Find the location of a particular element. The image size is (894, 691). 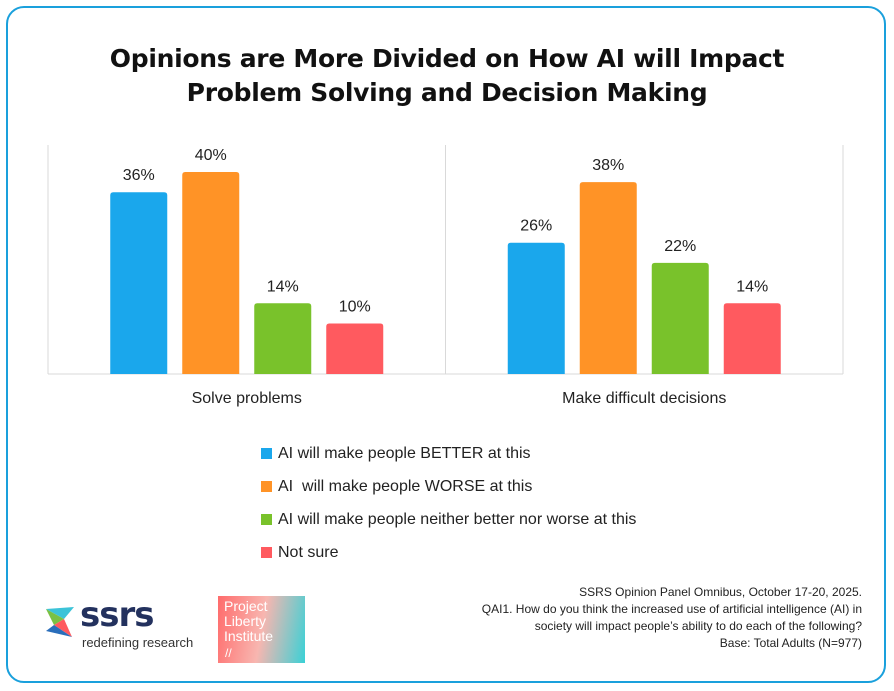

data-label: 36% is located at coordinates (139, 175).